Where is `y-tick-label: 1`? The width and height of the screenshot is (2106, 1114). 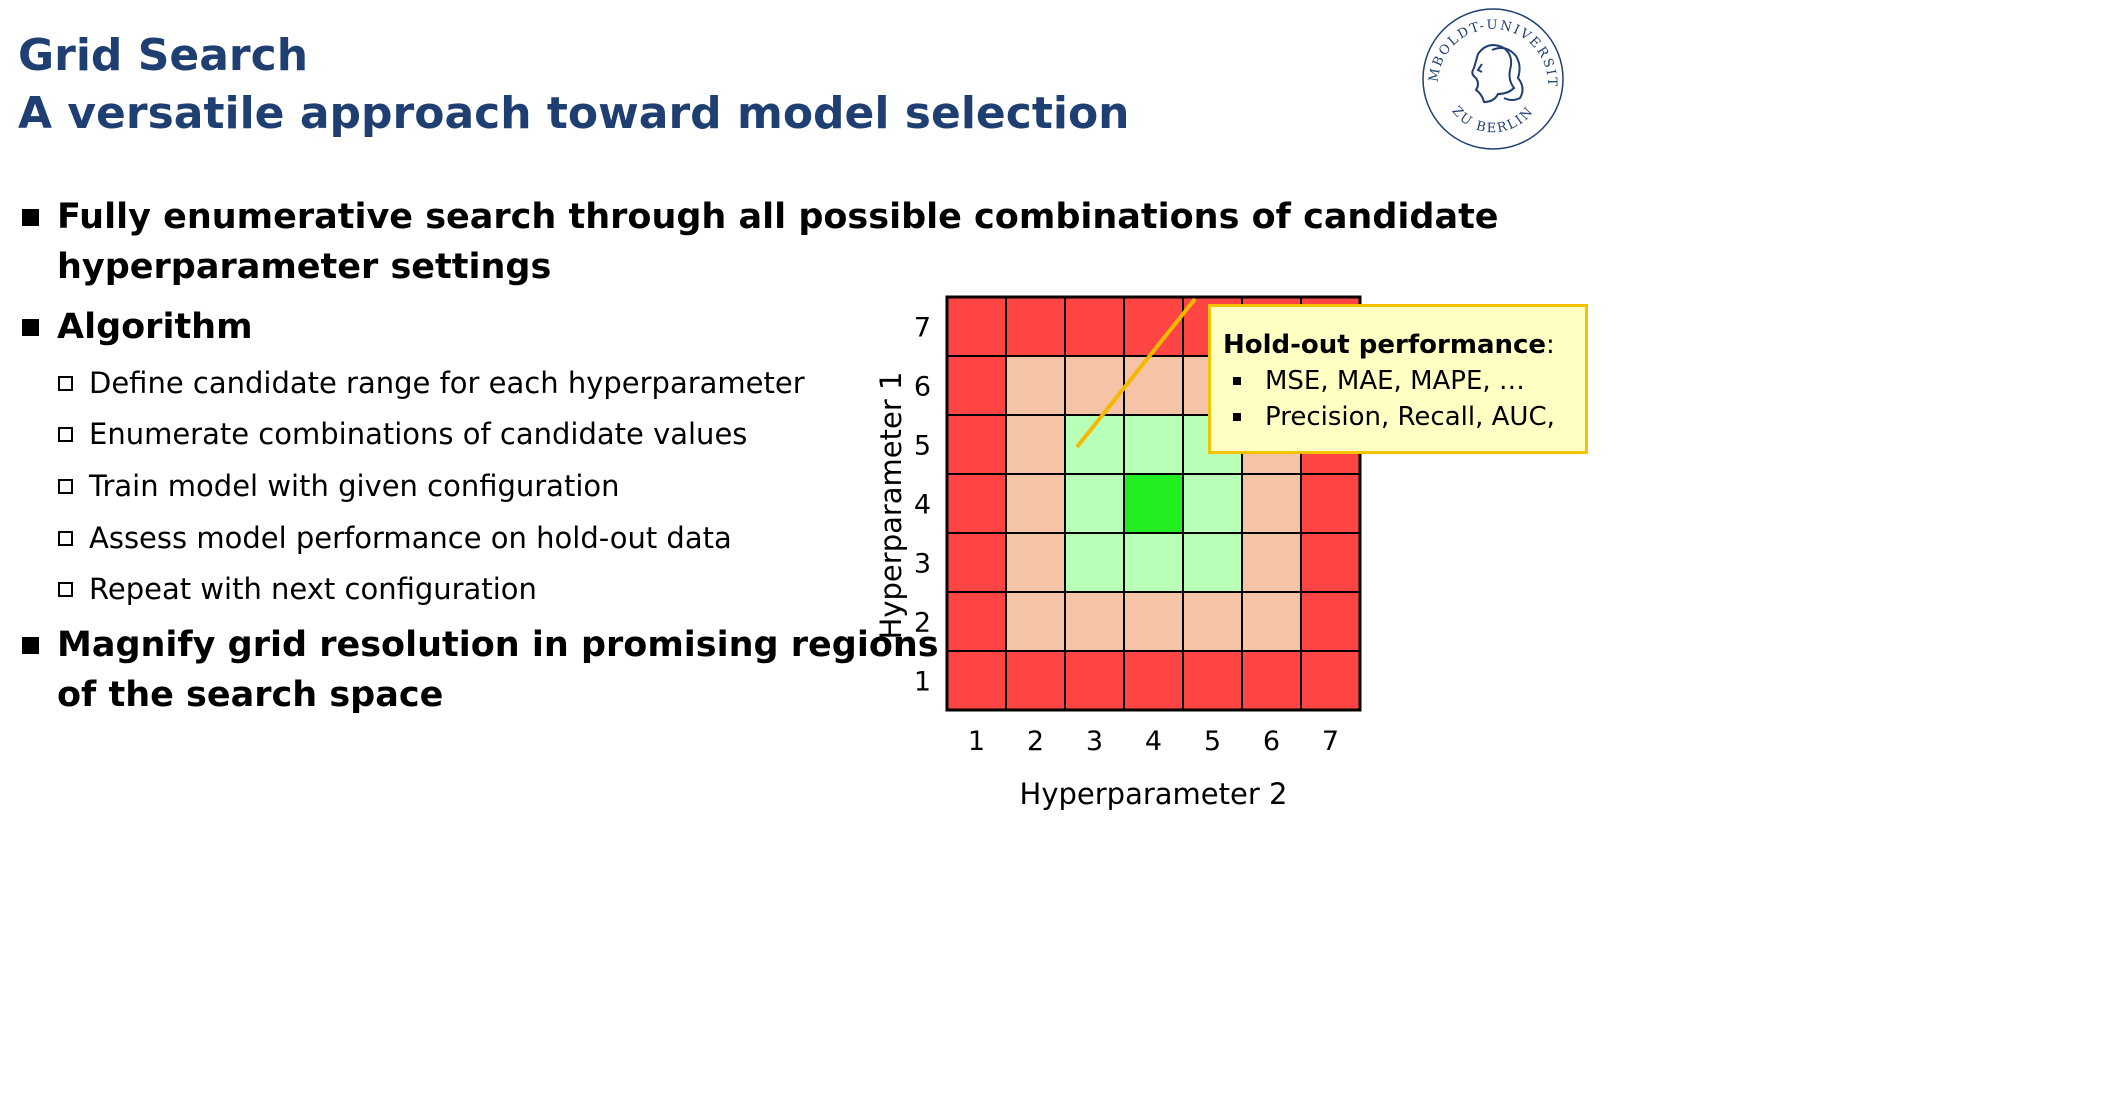 y-tick-label: 1 is located at coordinates (922, 682).